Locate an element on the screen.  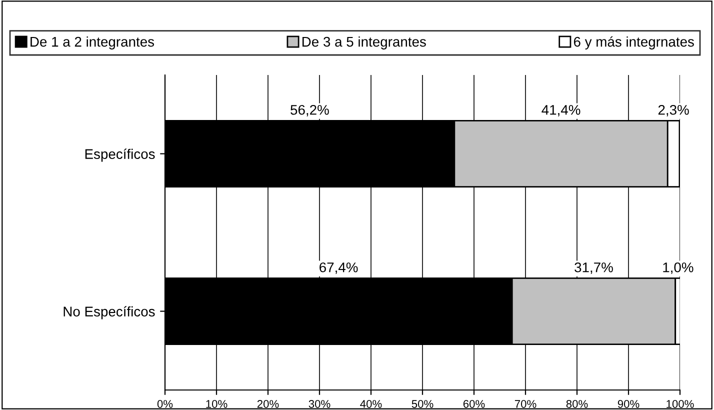
x-tick-label: 70% is located at coordinates (525, 404).